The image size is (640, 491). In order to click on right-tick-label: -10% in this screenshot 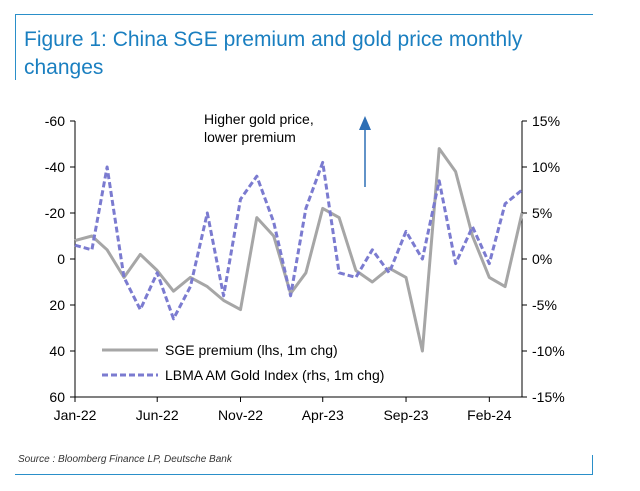, I will do `click(548, 351)`.